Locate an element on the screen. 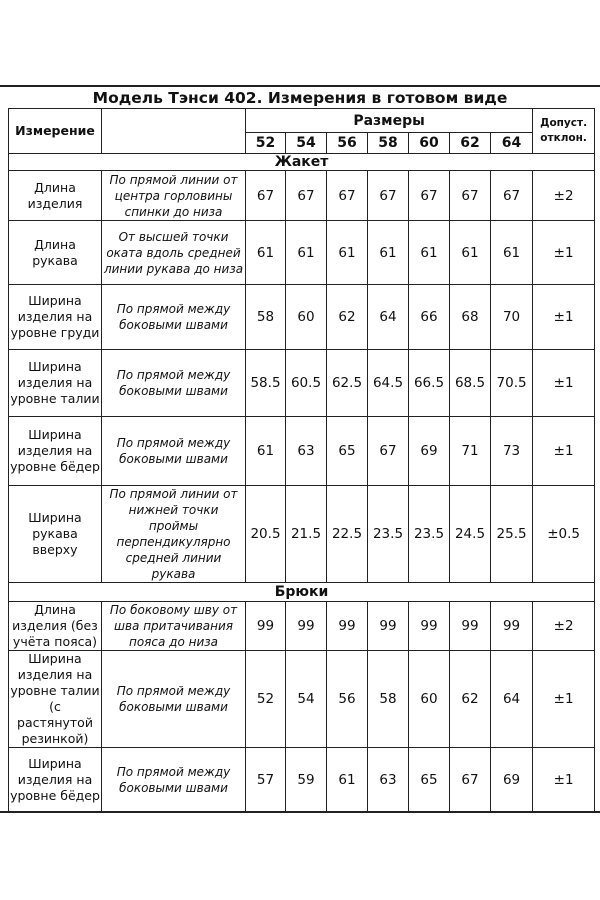 The width and height of the screenshot is (600, 900). size-value: 70 is located at coordinates (511, 317).